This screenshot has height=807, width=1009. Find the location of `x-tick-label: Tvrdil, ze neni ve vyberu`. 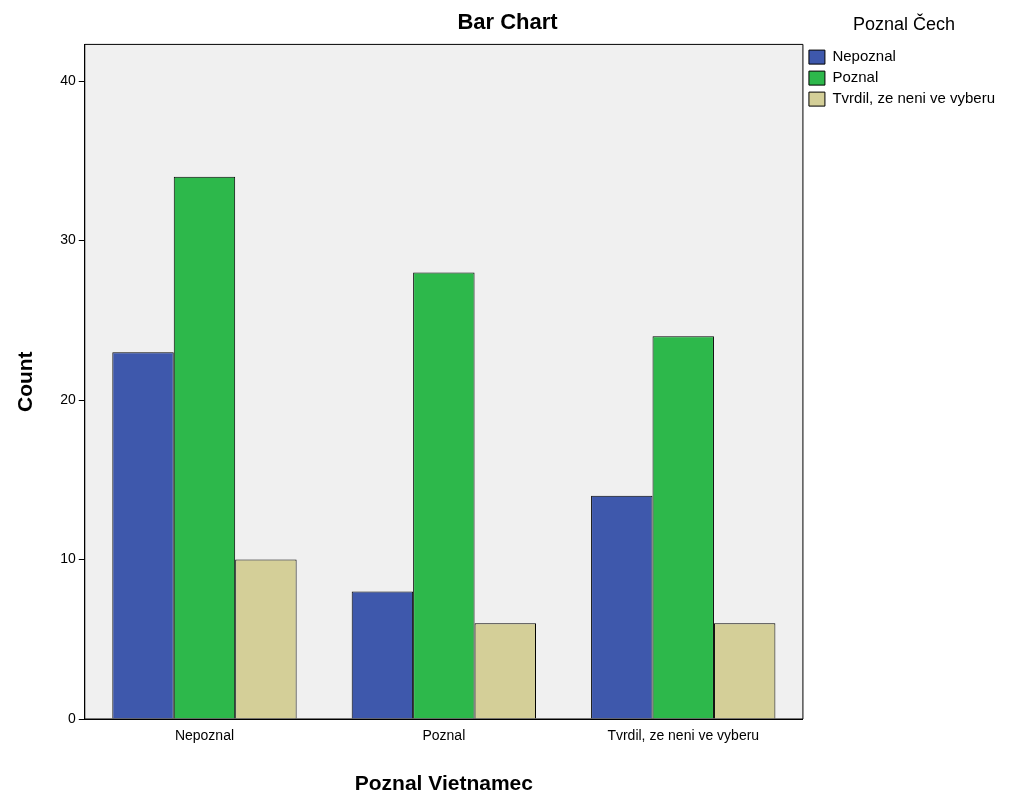

x-tick-label: Tvrdil, ze neni ve vyberu is located at coordinates (683, 735).